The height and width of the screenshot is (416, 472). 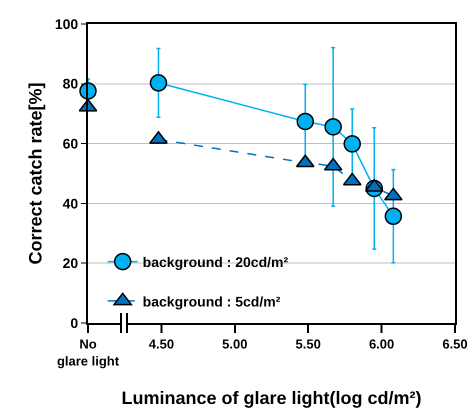 I want to click on x-tick-label: 6.50, so click(x=455, y=344).